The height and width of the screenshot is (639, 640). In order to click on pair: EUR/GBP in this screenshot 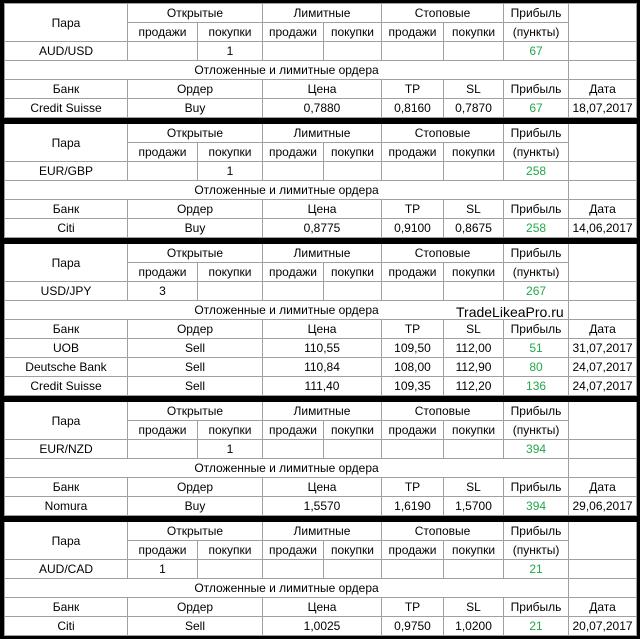, I will do `click(66, 171)`.